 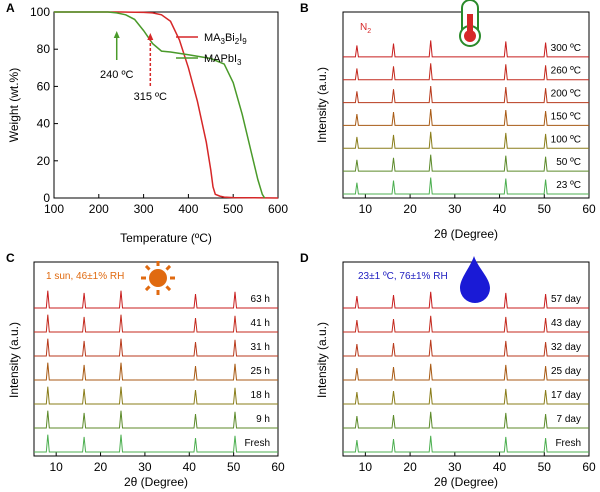 What do you see at coordinates (14, 105) in the screenshot?
I see `panel-a-ylabel: Weight (wt.%)` at bounding box center [14, 105].